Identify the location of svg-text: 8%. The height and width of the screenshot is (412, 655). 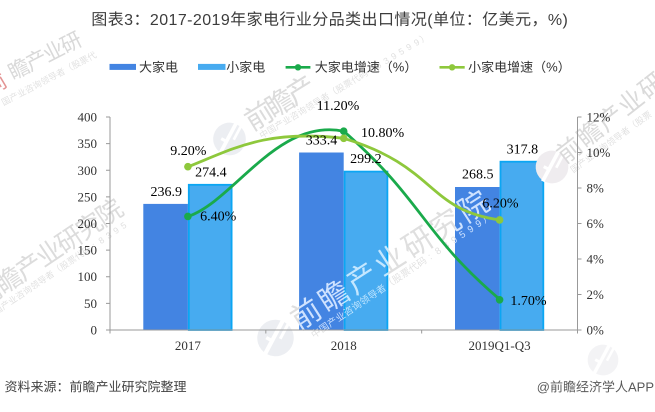
(596, 188).